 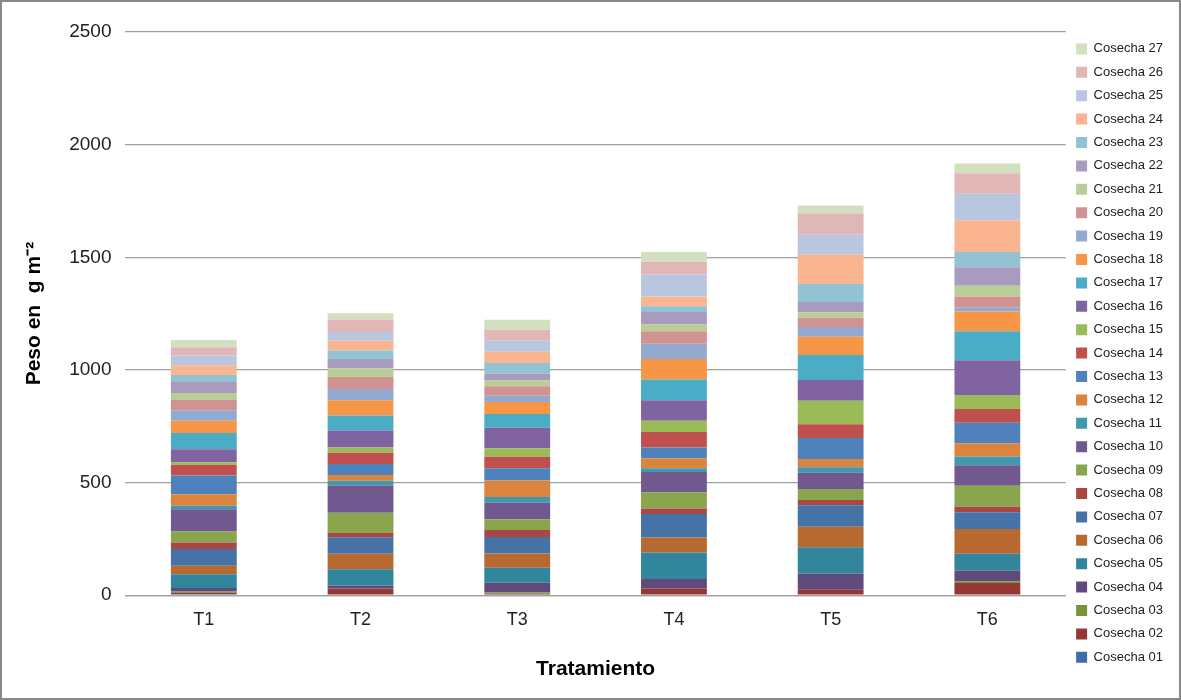 I want to click on legend-label: Cosecha 08, so click(x=1128, y=493).